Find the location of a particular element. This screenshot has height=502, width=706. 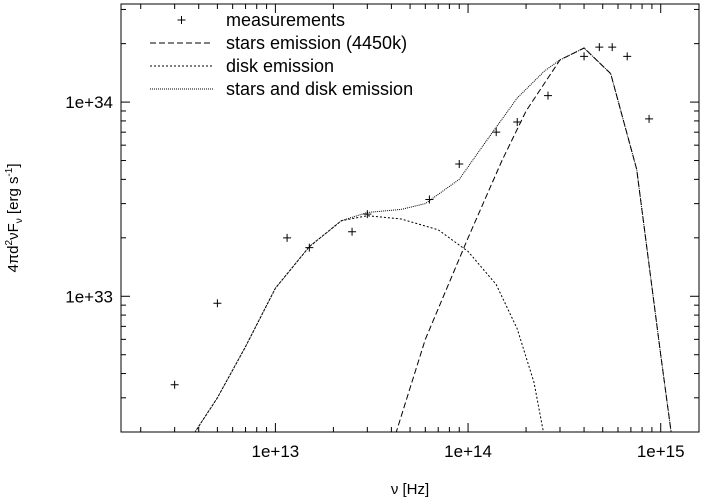

y-tick-label: 1e+34 is located at coordinates (89, 102).